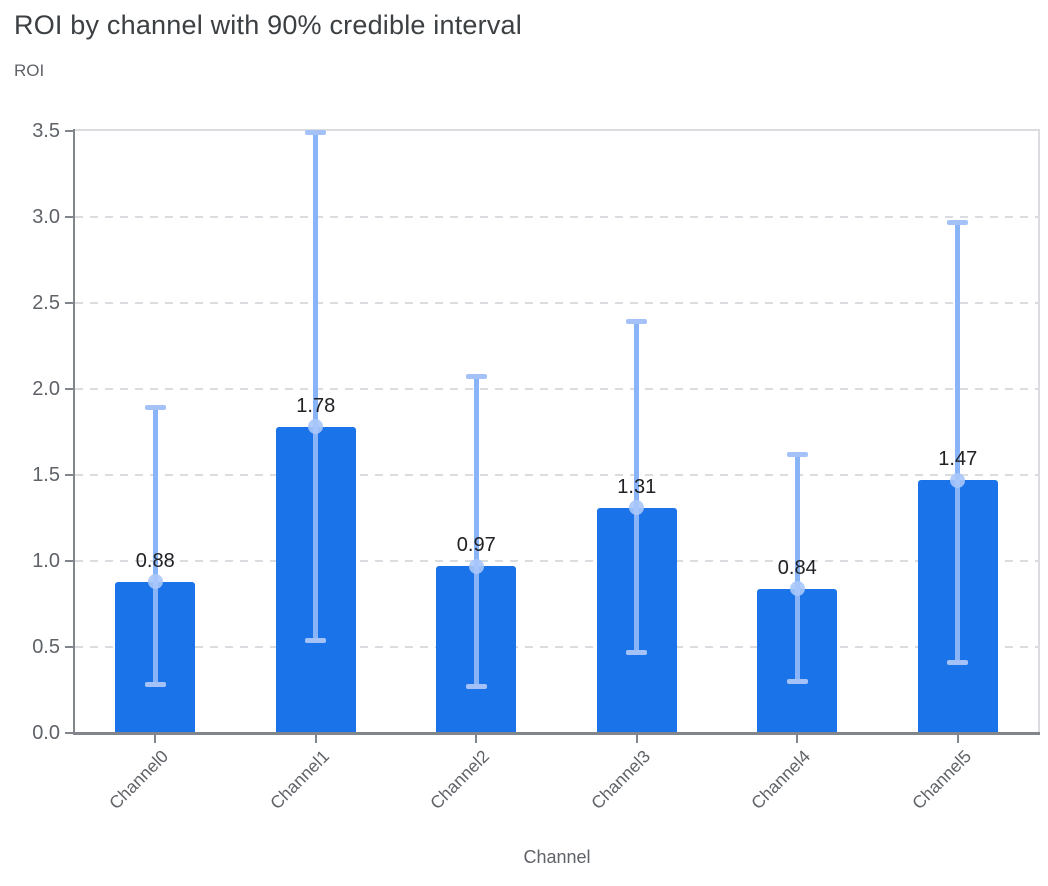 The height and width of the screenshot is (886, 1048). Describe the element at coordinates (460, 780) in the screenshot. I see `x-tick-label-channel2: Channel2` at that location.